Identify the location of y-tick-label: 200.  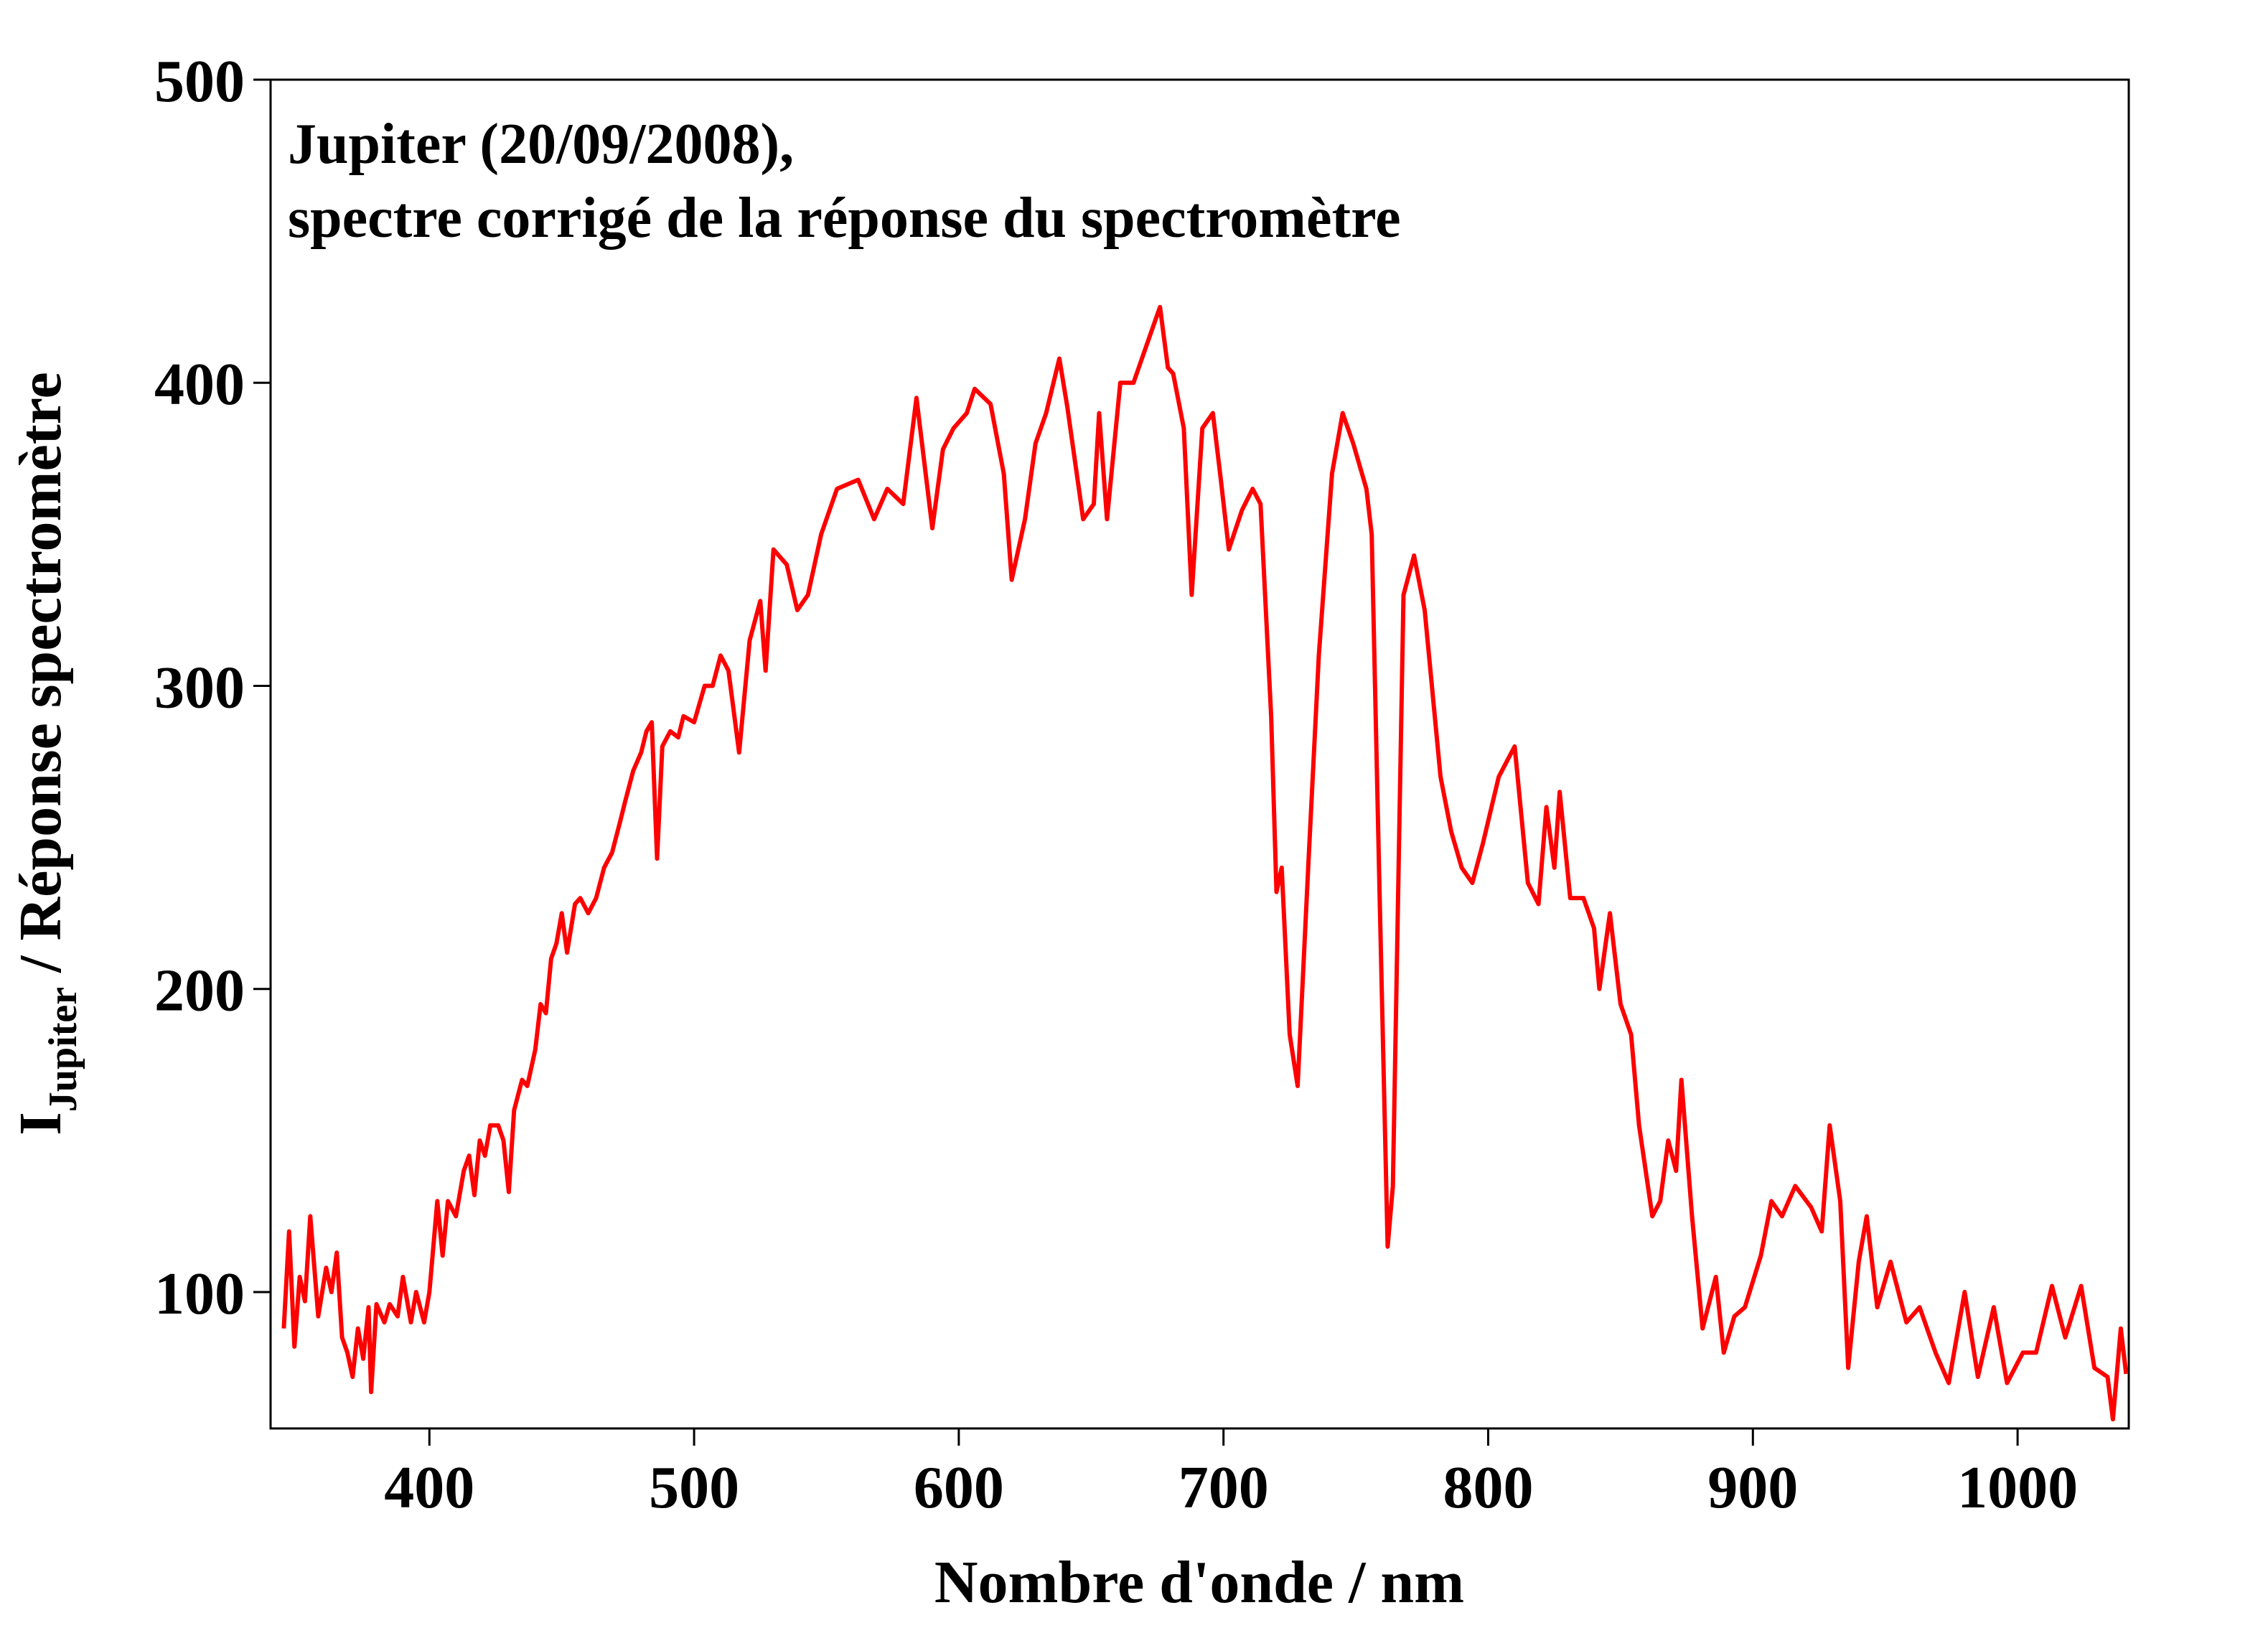
(200, 991).